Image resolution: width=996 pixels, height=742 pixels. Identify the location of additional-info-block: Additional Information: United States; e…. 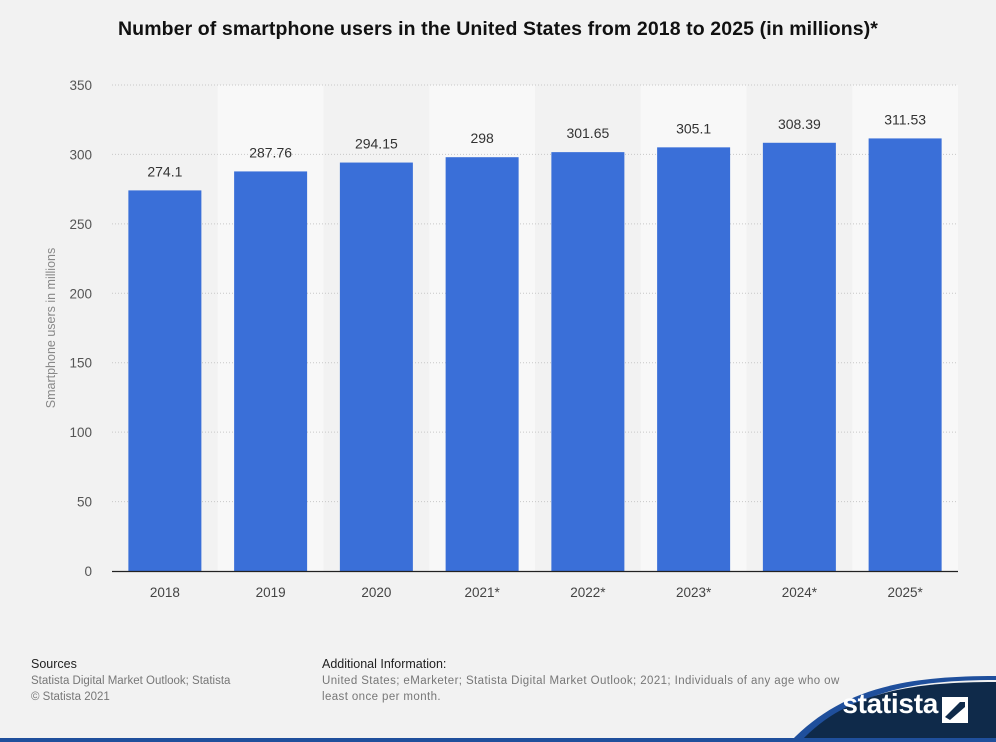
(592, 680).